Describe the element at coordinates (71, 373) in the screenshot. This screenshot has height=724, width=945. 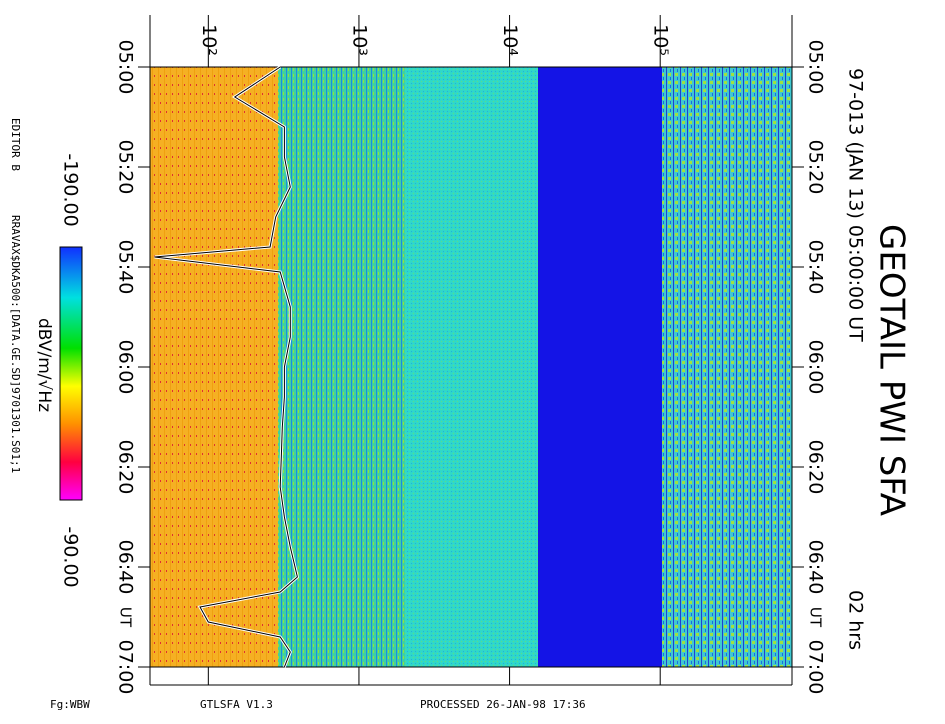
I see `colorbar` at that location.